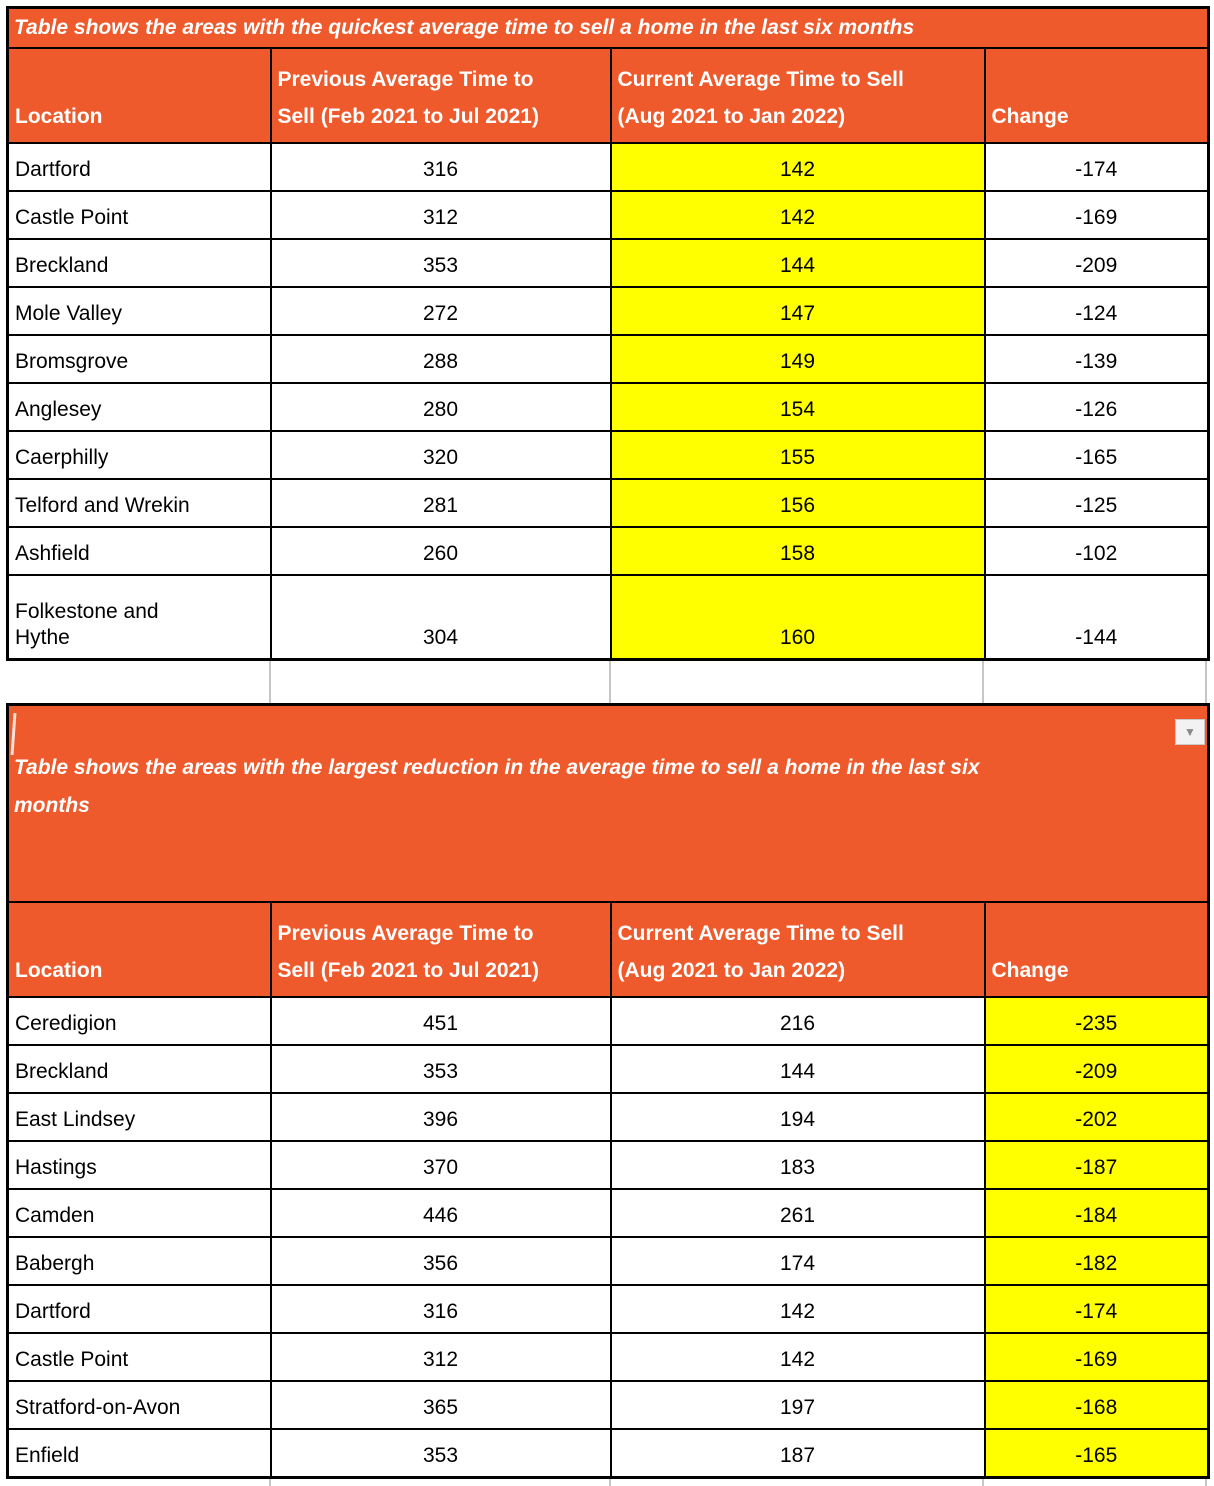  I want to click on cell-location: Stratford-on-Avon, so click(139, 1405).